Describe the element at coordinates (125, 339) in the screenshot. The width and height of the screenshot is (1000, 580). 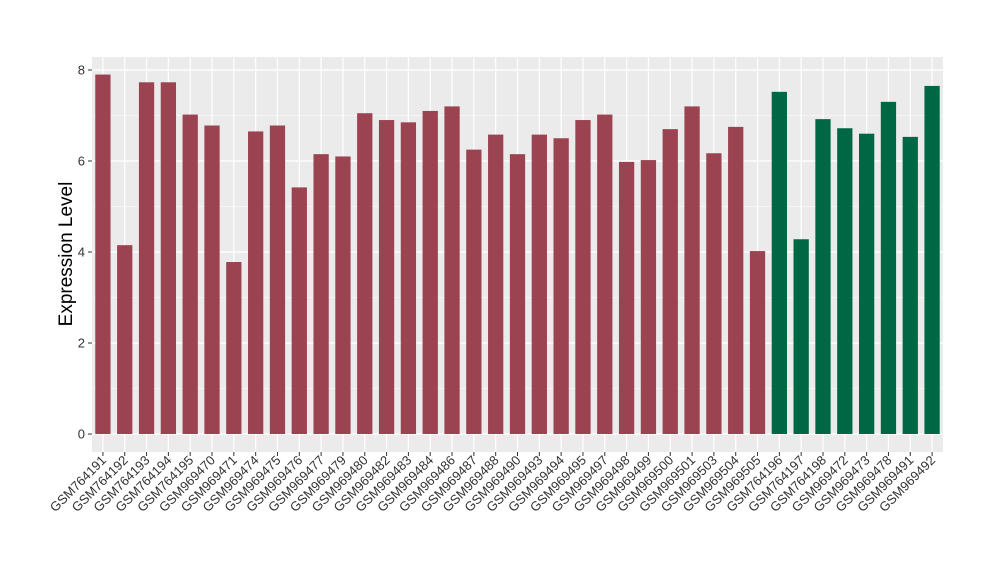
I see `bar-GSM764192` at that location.